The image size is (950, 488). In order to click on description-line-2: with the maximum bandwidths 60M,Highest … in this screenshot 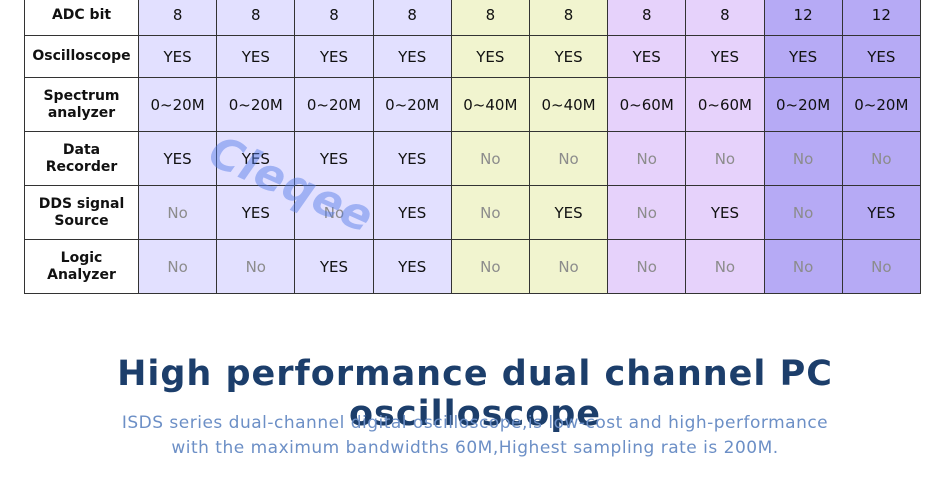, I will do `click(475, 448)`.